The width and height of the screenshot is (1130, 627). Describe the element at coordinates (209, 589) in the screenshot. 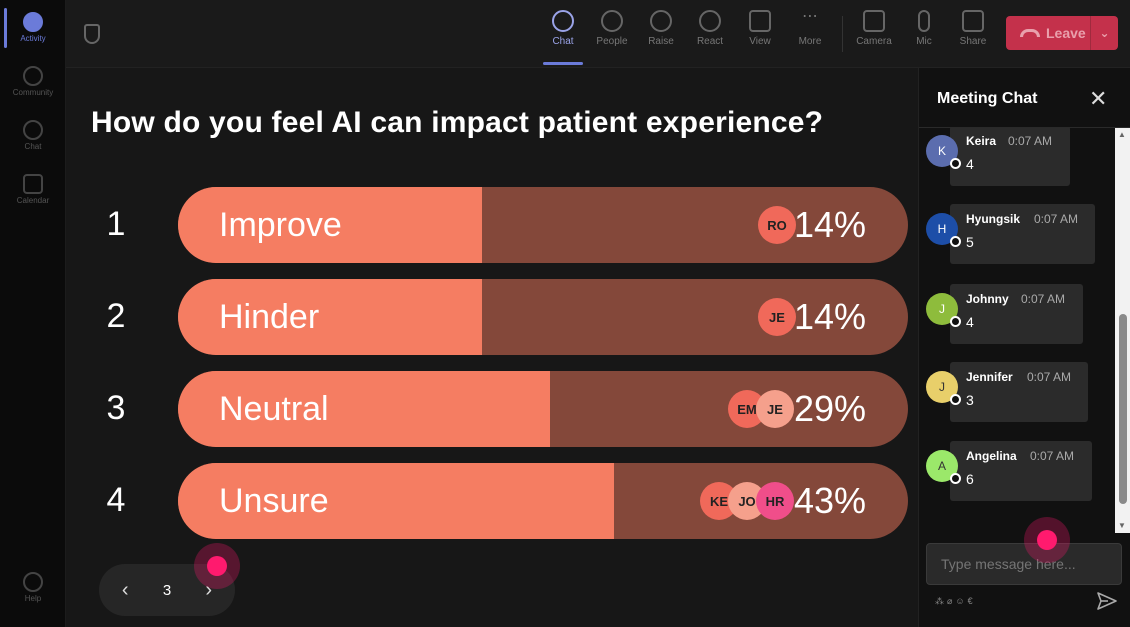

I see `chevron-right-icon: ›` at that location.